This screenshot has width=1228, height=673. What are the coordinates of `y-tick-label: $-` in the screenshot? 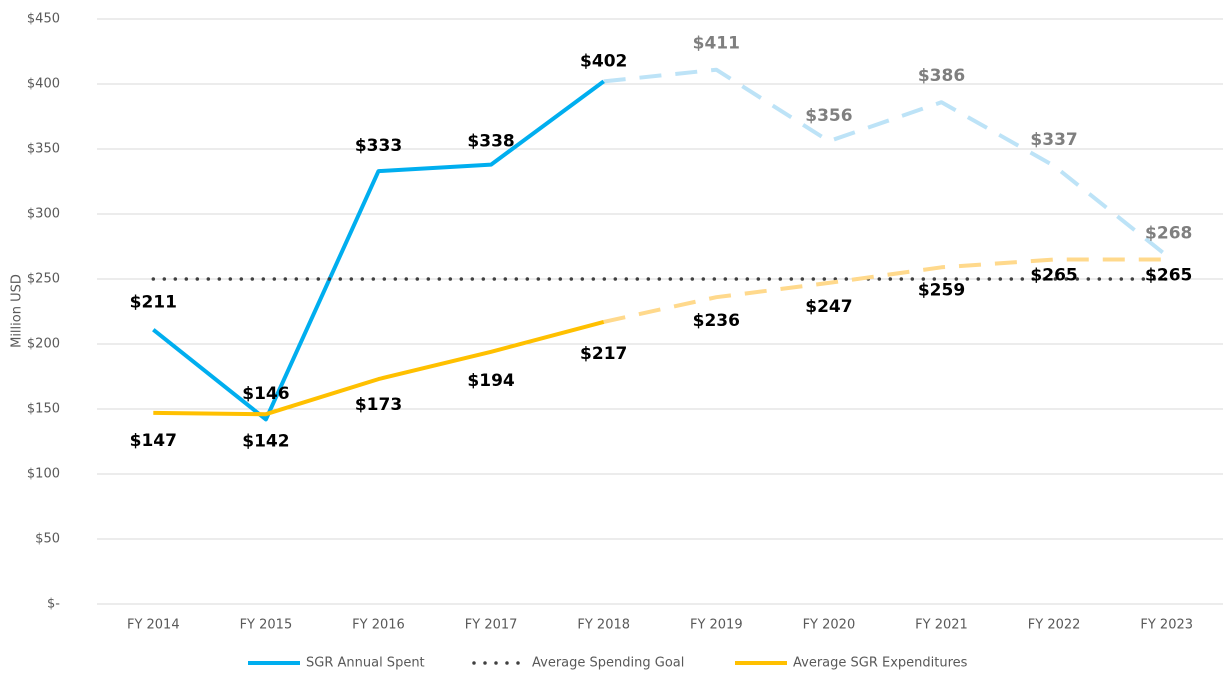 It's located at (53, 604).